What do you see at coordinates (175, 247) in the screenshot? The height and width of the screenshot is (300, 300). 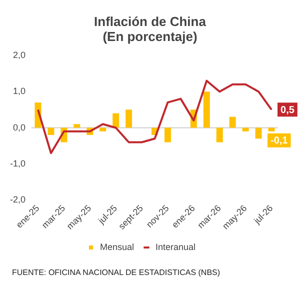 I see `legend-label: Interanual` at bounding box center [175, 247].